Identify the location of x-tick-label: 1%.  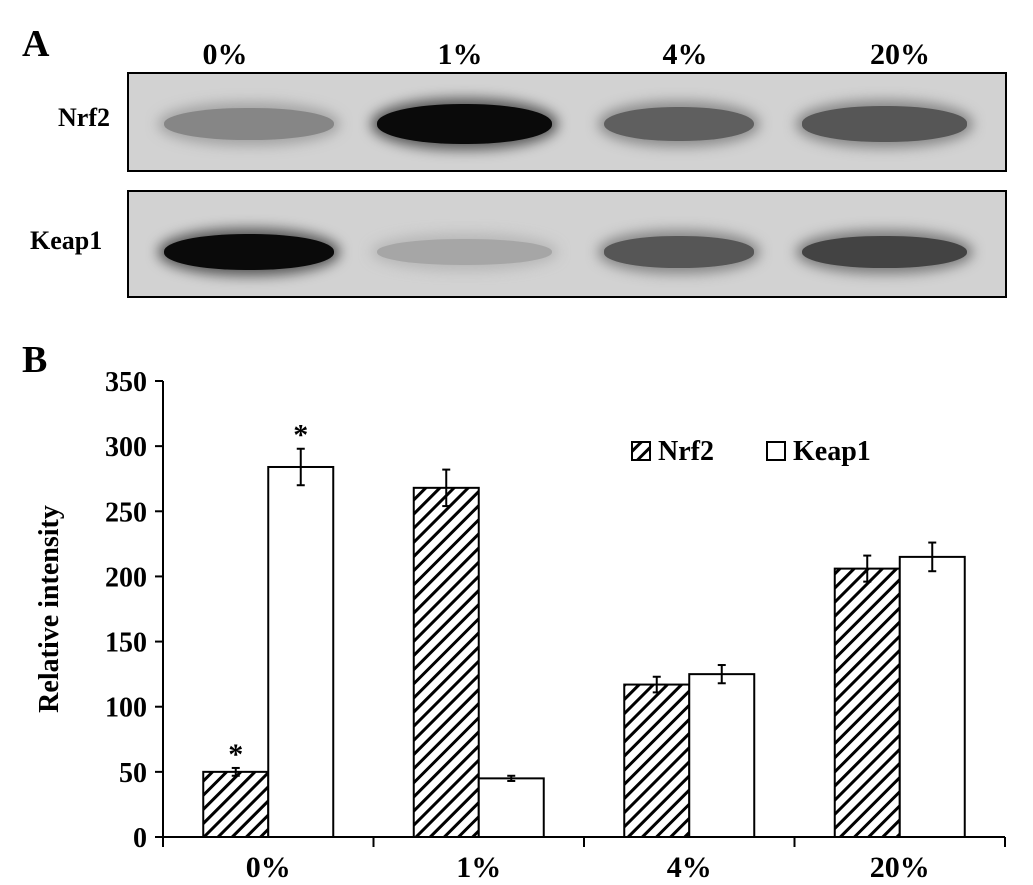
(478, 867).